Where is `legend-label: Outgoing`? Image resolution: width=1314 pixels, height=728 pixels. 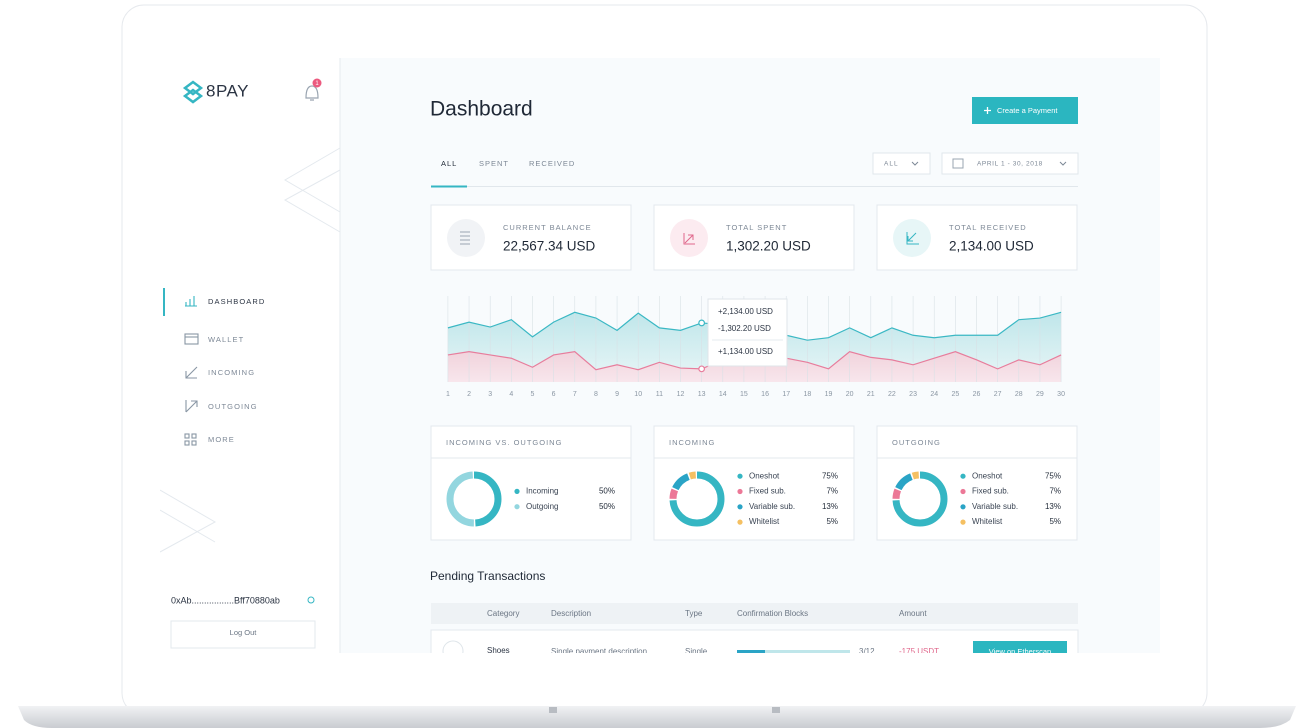 legend-label: Outgoing is located at coordinates (542, 506).